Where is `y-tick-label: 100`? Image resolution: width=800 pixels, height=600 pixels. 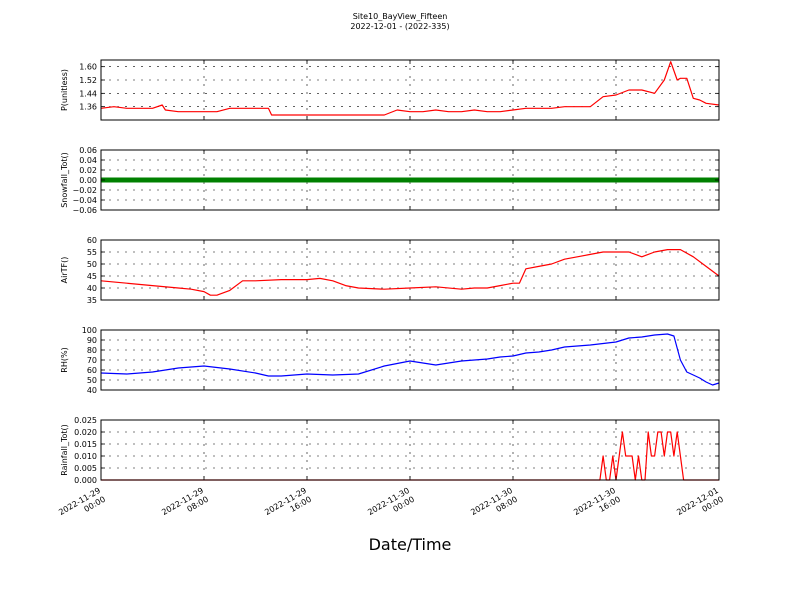 y-tick-label: 100 is located at coordinates (89, 330).